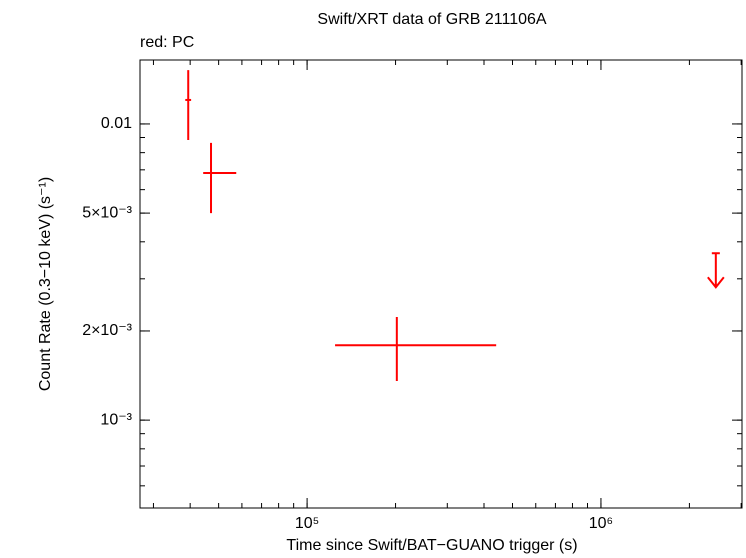 The image size is (746, 558). What do you see at coordinates (107, 212) in the screenshot?
I see `y-tick-label: 5×10⁻³` at bounding box center [107, 212].